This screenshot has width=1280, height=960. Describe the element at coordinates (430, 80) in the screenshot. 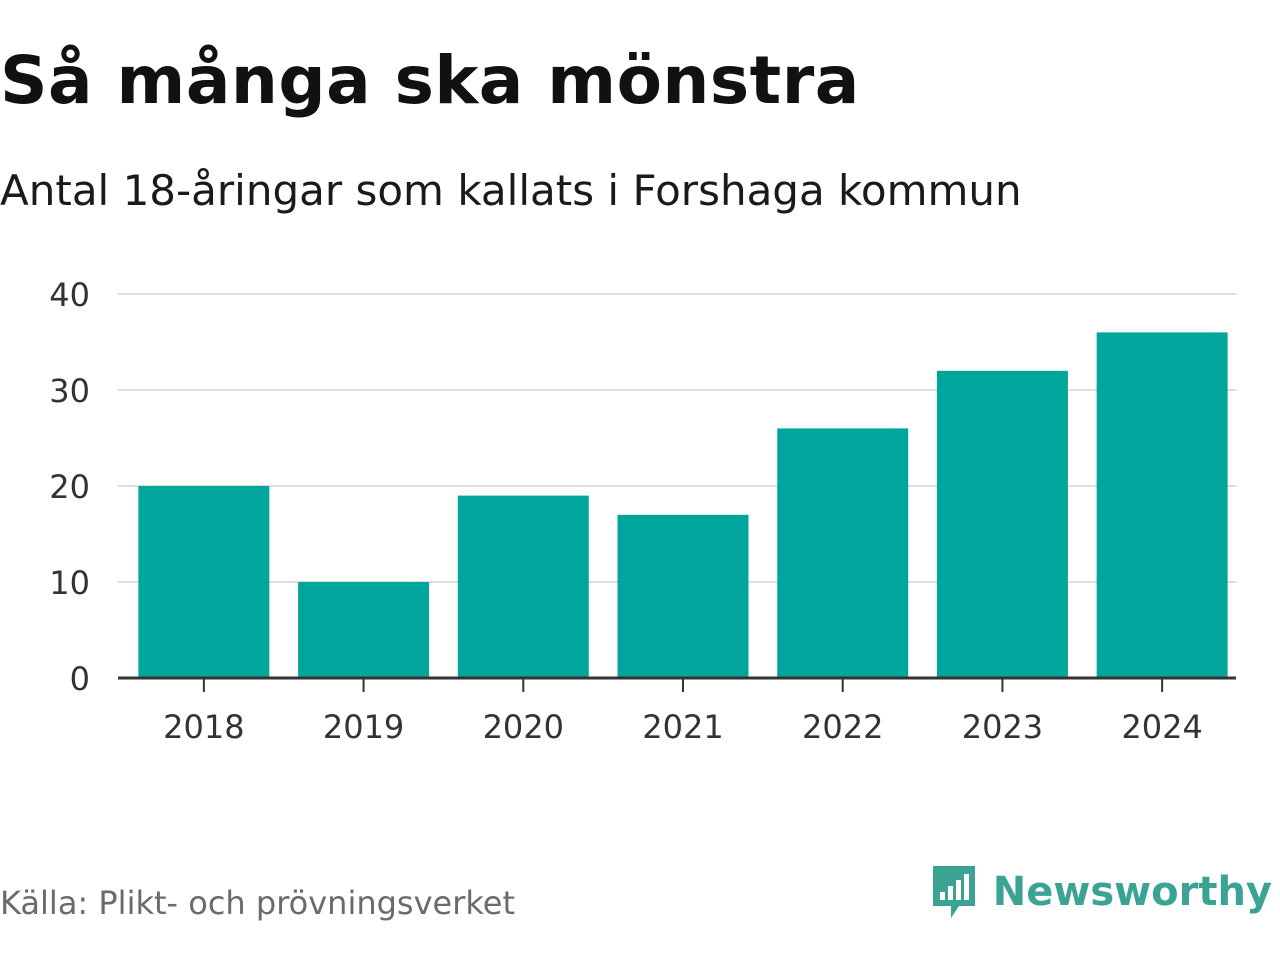

I see `chart-title: Så många ska mönstra` at that location.